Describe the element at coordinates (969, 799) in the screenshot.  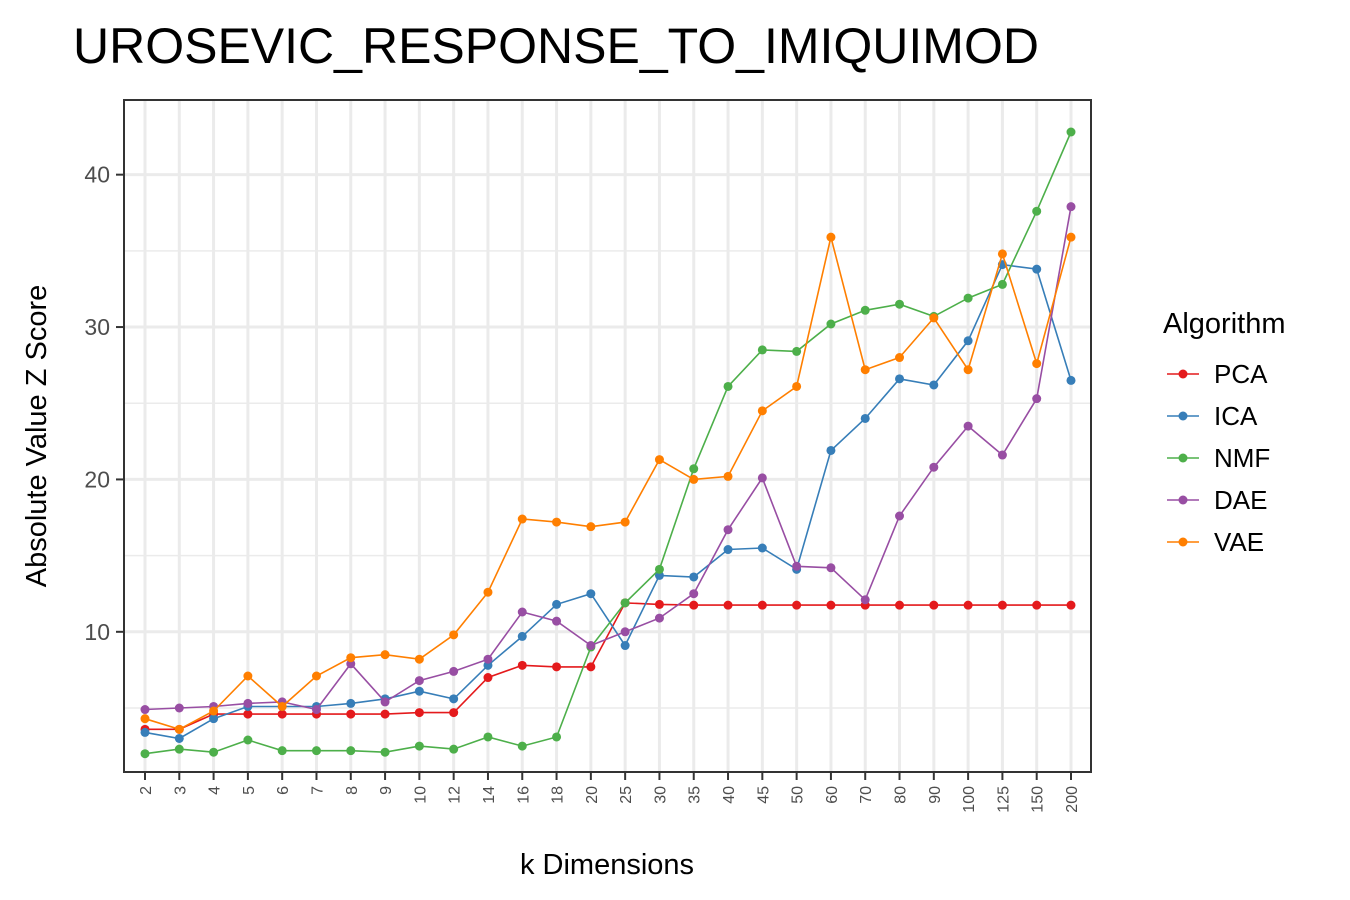
I see `x-tick-label-100: 100` at that location.